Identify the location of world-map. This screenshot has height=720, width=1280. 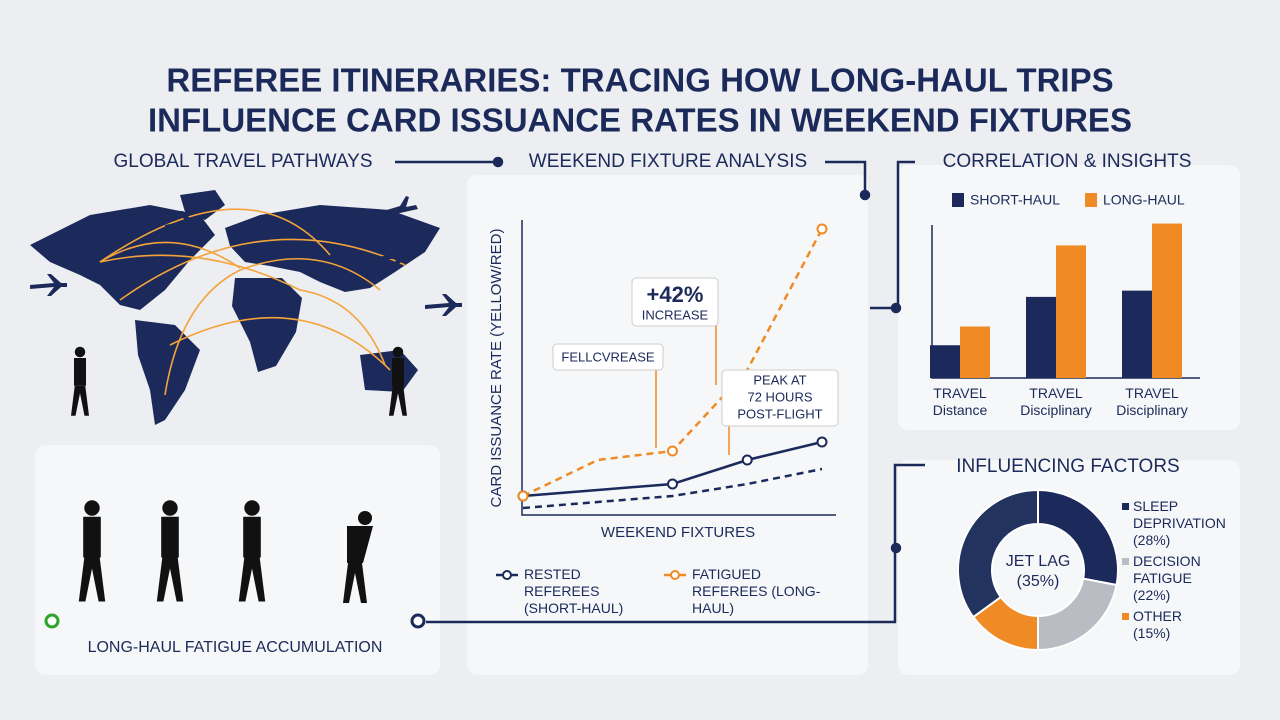
(235, 307).